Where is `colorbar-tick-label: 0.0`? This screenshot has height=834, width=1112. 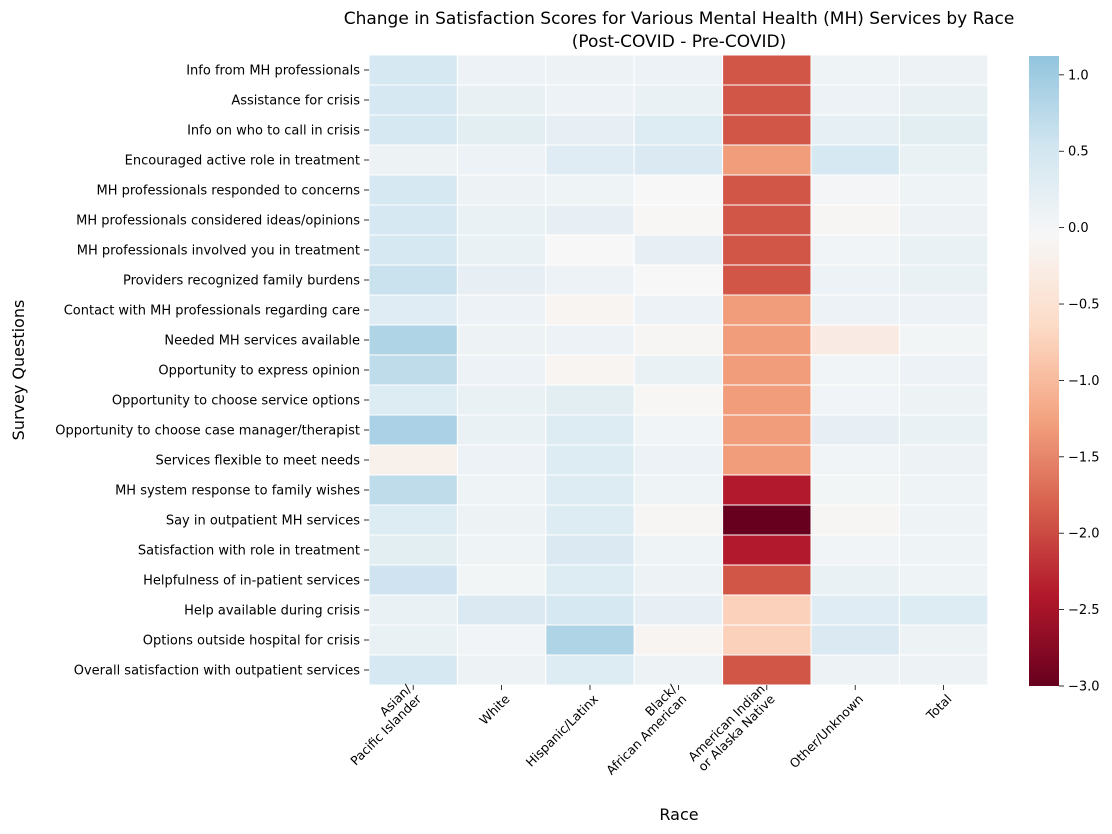 colorbar-tick-label: 0.0 is located at coordinates (1078, 228).